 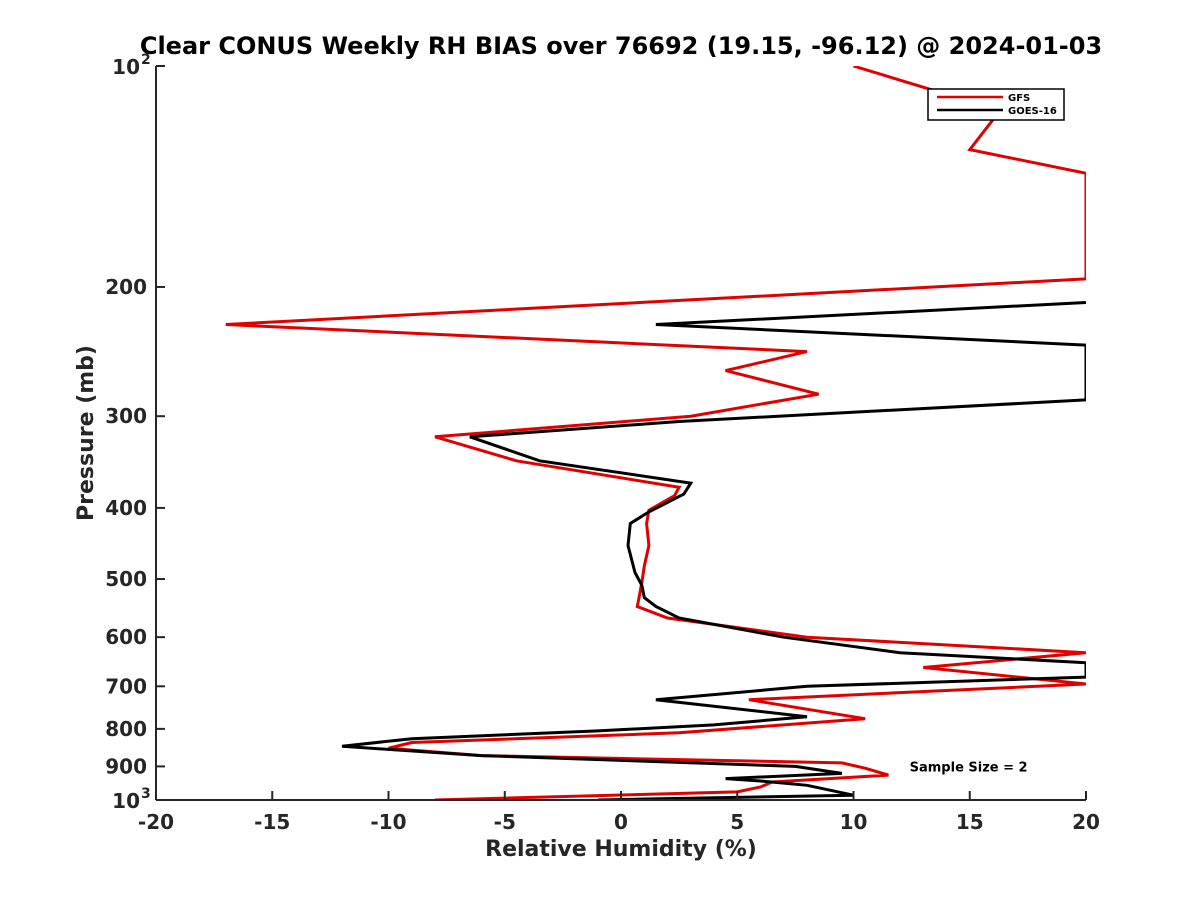 I want to click on sample-size-annotation: Sample Size = 2, so click(x=969, y=767).